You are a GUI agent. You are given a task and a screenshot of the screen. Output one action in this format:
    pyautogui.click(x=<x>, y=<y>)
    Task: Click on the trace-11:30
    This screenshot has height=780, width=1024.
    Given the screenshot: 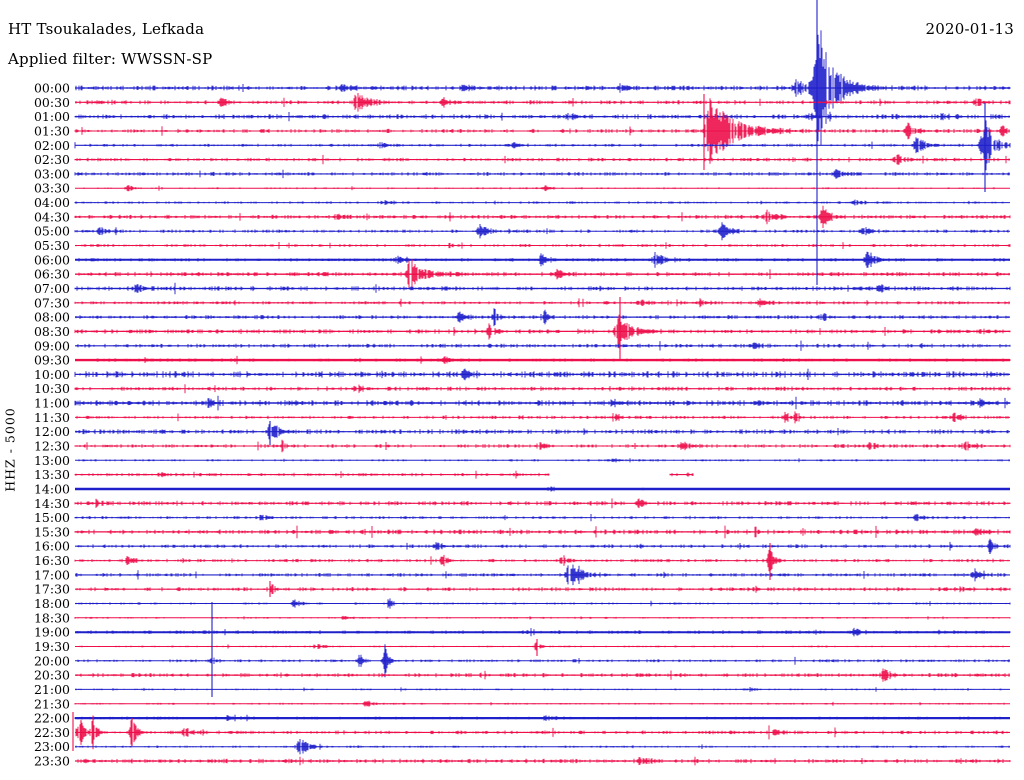 What is the action you would take?
    pyautogui.click(x=542, y=417)
    